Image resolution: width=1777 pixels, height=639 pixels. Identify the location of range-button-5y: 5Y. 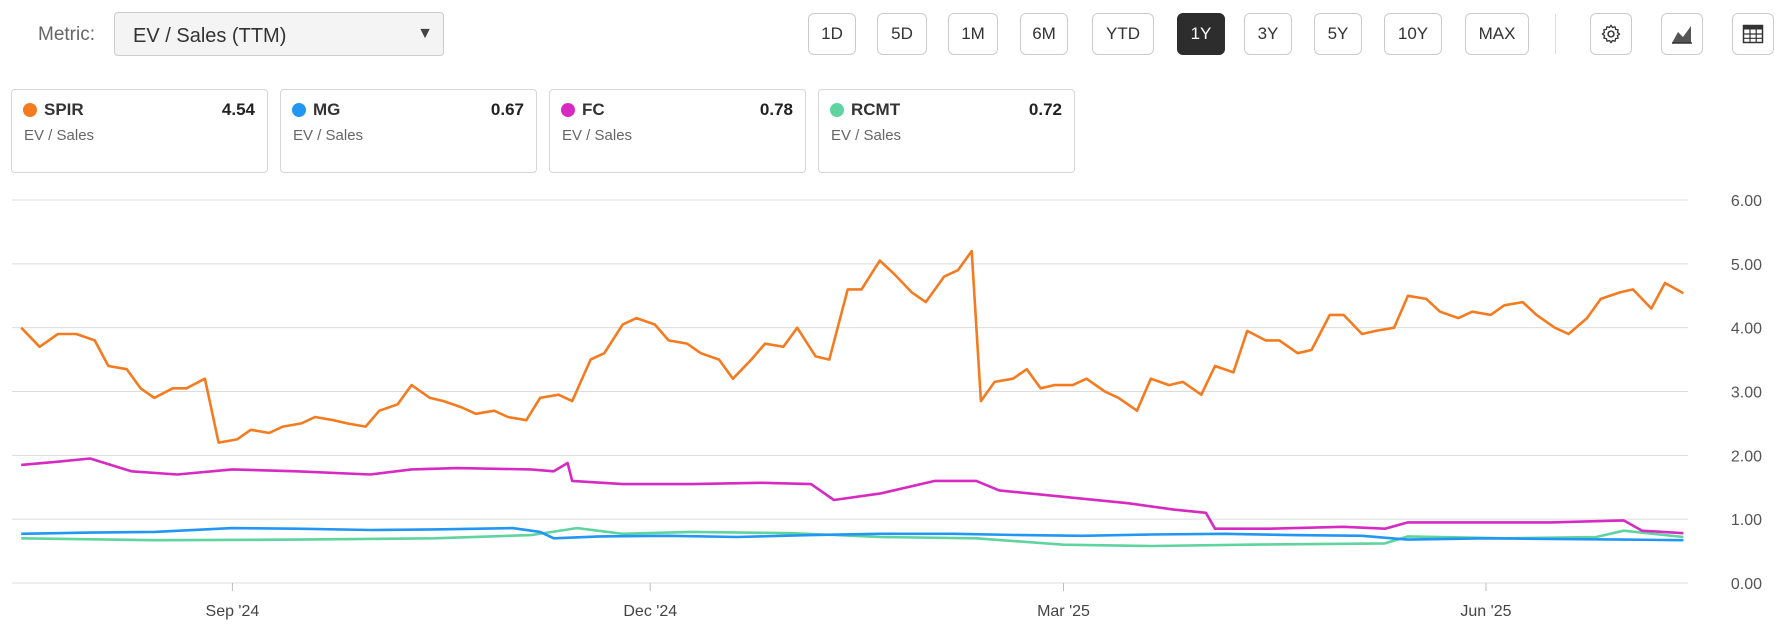
(1338, 34).